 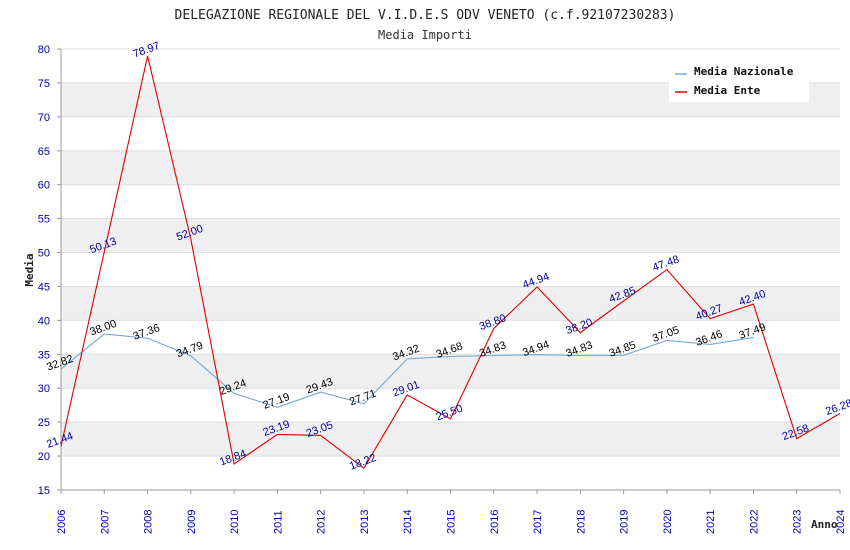 What do you see at coordinates (44, 355) in the screenshot?
I see `y-tick-label: 35` at bounding box center [44, 355].